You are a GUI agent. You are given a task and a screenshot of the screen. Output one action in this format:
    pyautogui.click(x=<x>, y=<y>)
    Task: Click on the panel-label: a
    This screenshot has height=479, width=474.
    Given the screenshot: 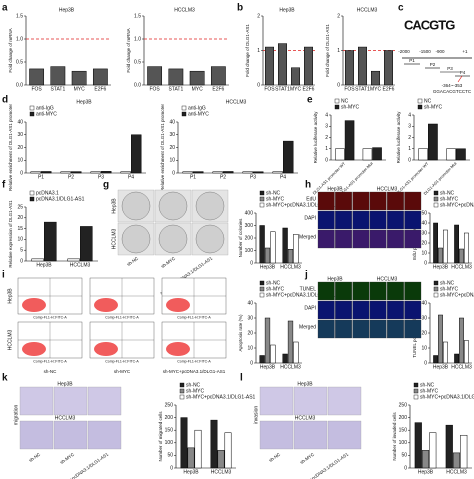 What is the action you would take?
    pyautogui.click(x=5, y=8)
    